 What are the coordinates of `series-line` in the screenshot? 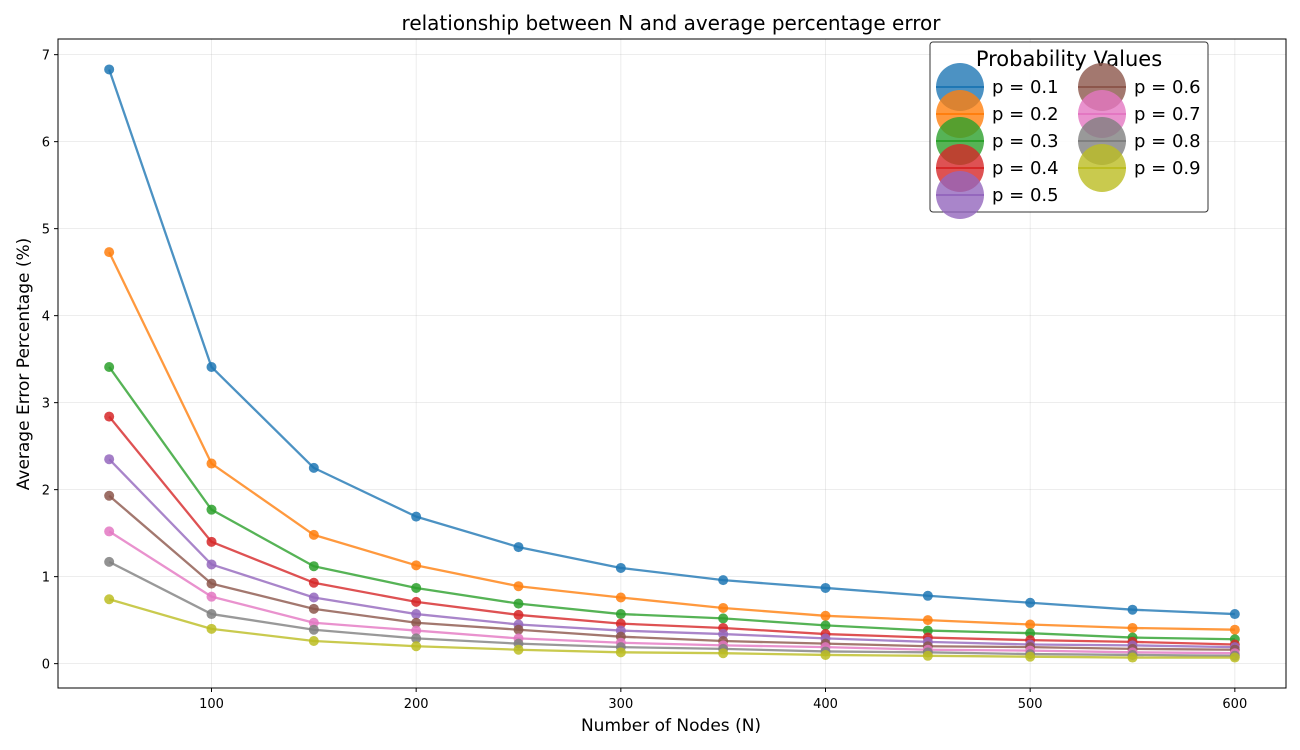 It's located at (671, 592).